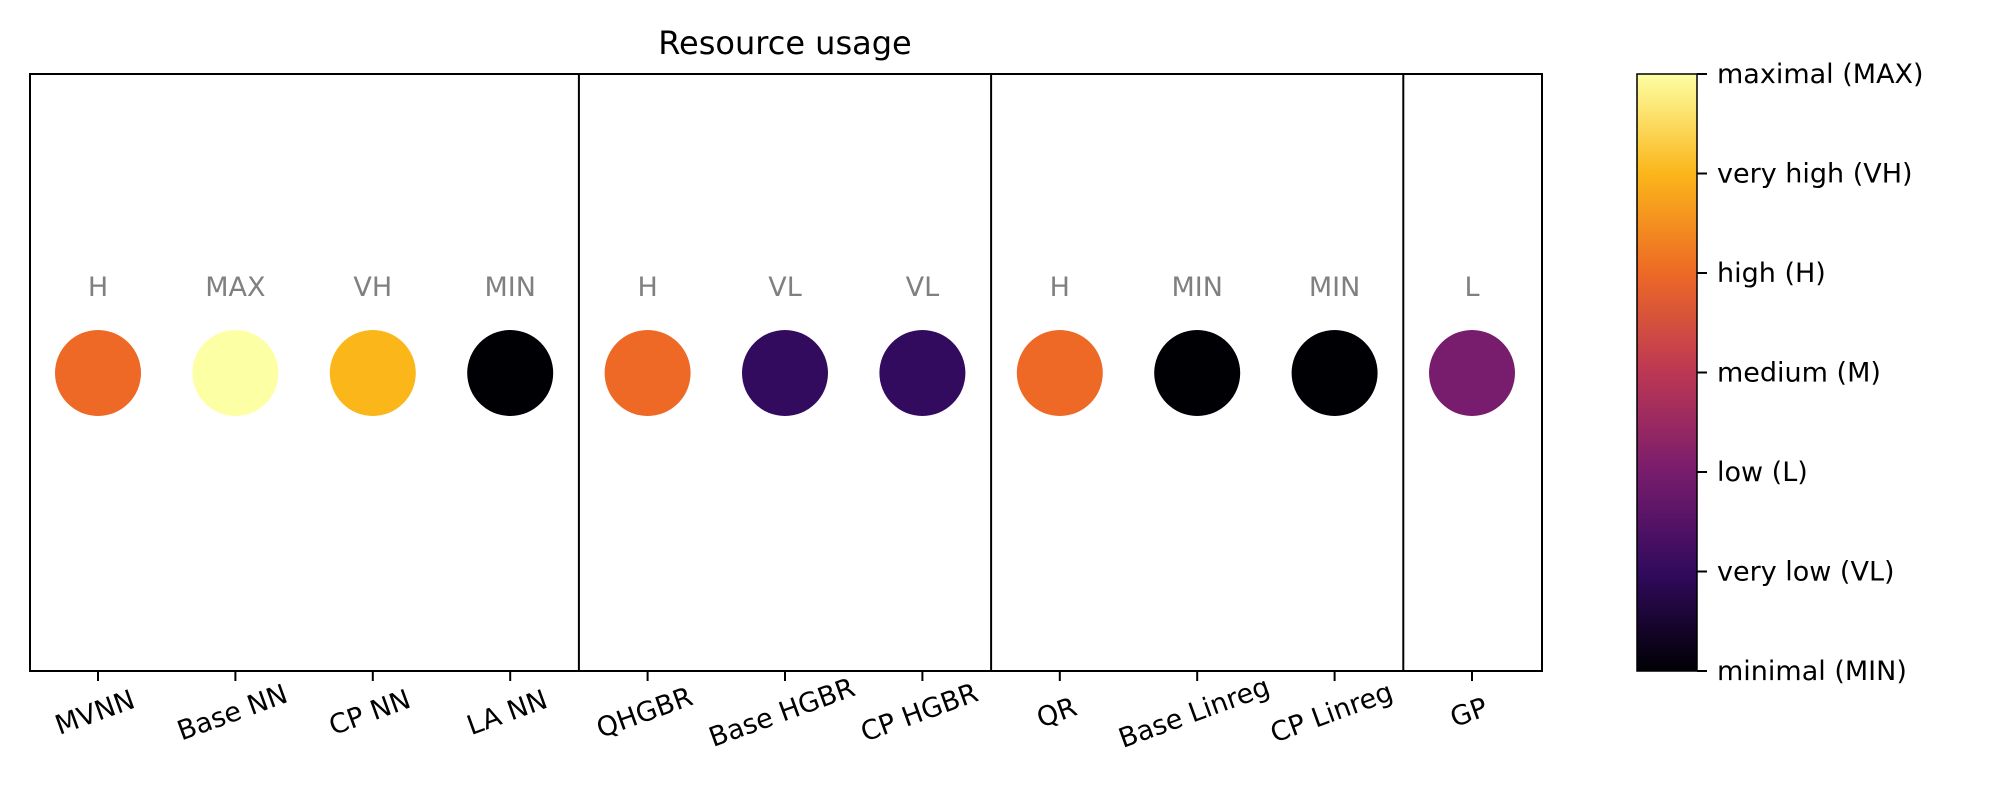 Image resolution: width=2000 pixels, height=804 pixels. Describe the element at coordinates (919, 713) in the screenshot. I see `x-tick-label: CP HGBR` at that location.